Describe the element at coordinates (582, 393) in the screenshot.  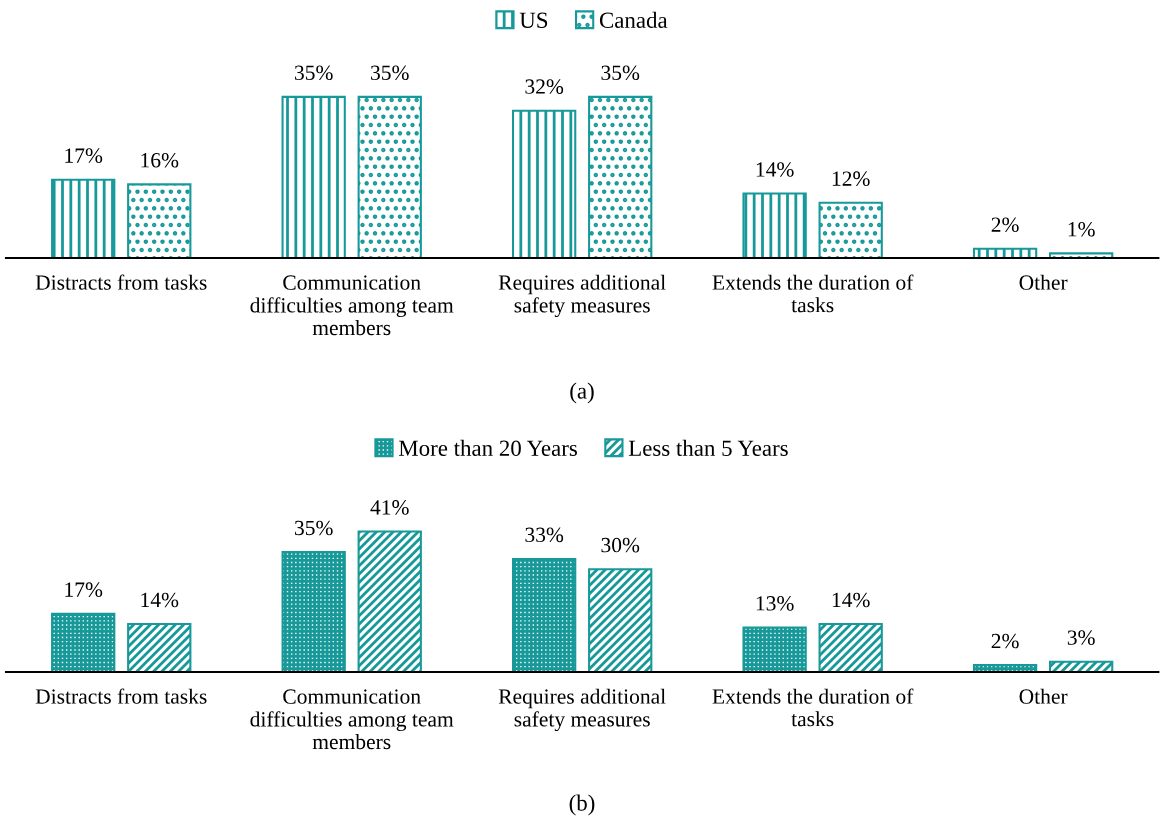
I see `text: (a)` at that location.